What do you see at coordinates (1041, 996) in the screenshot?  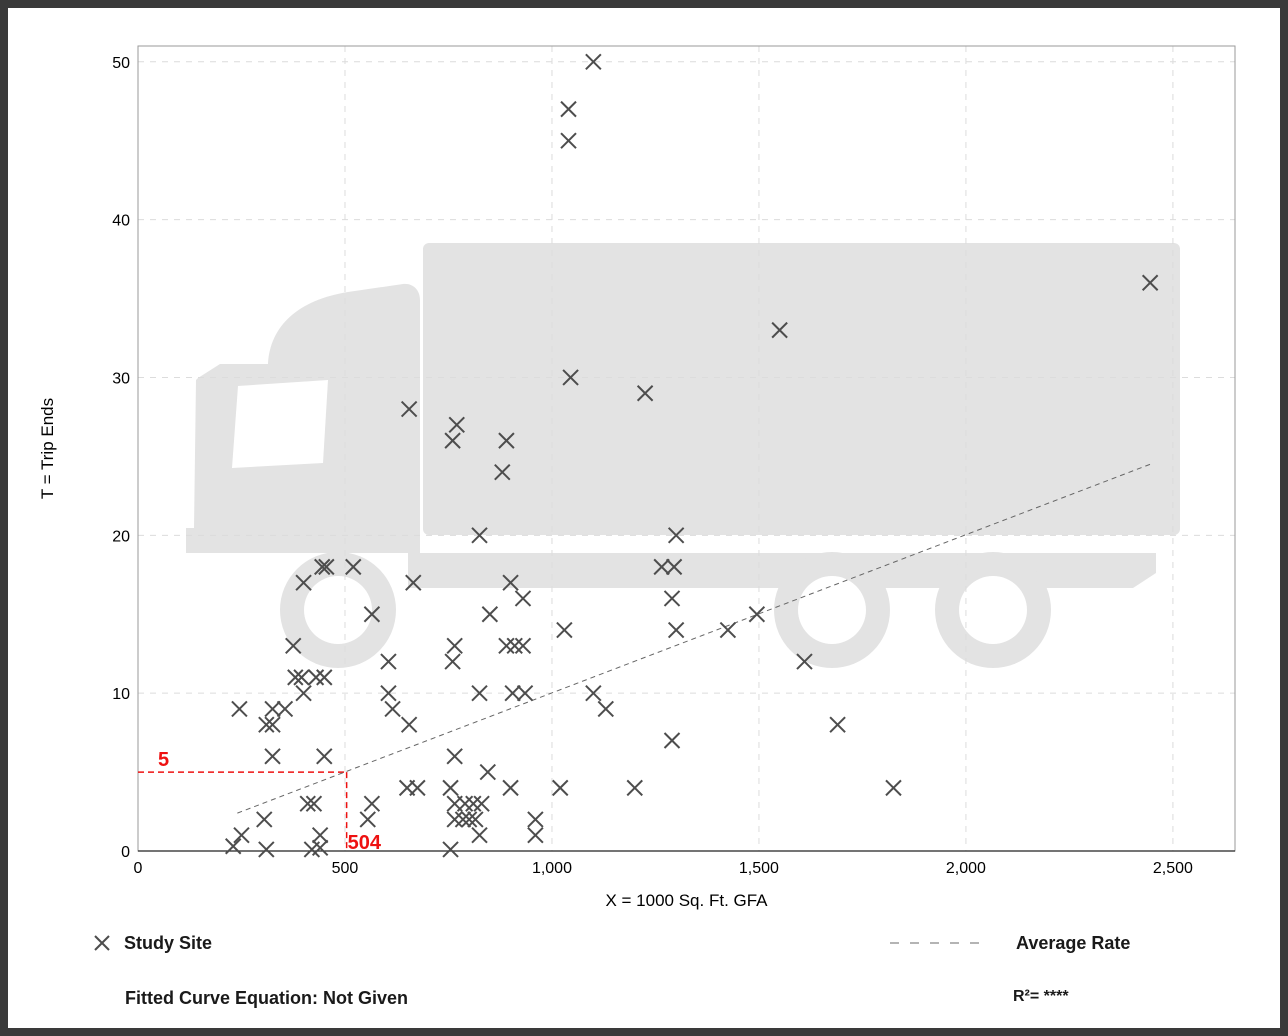 I see `r-squared-value: R²= ****` at bounding box center [1041, 996].